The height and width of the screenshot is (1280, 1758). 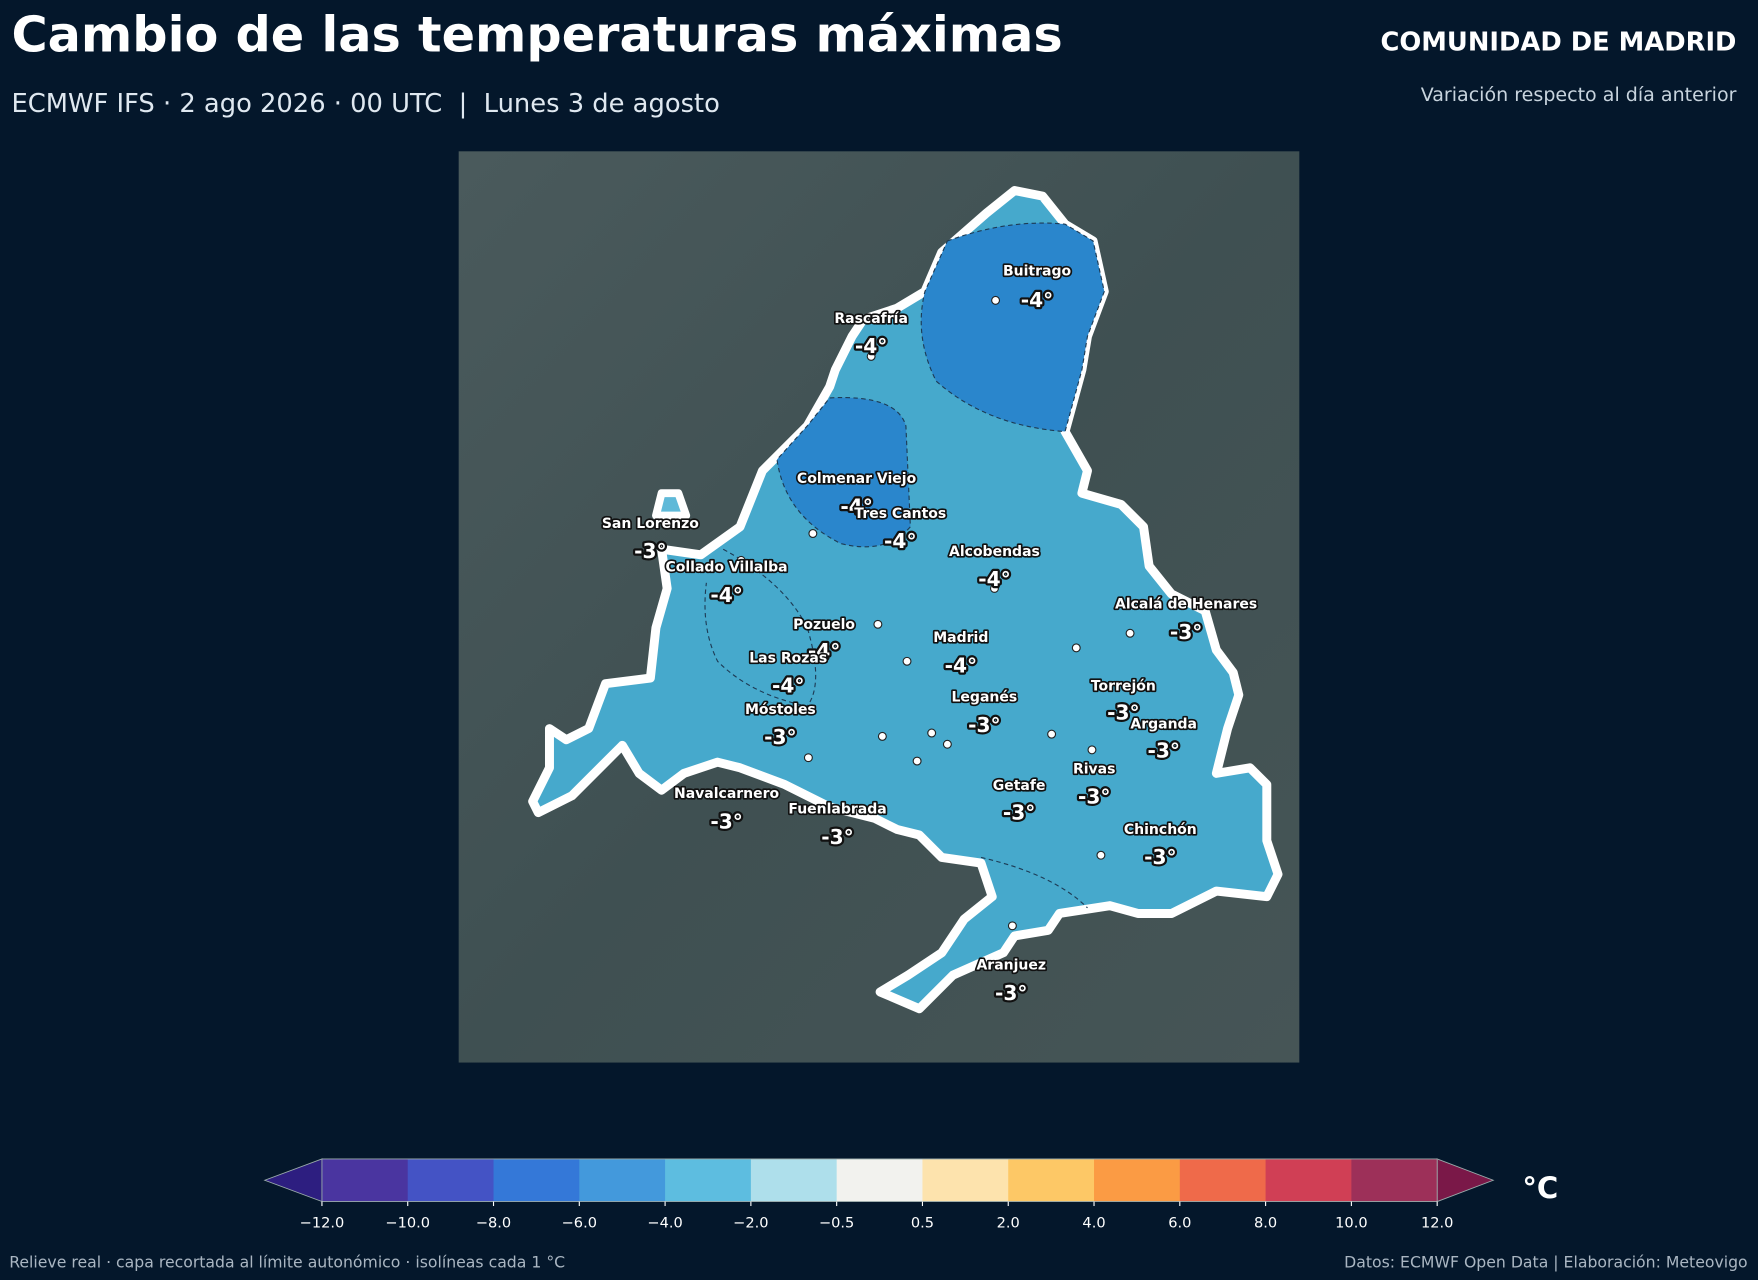 I want to click on city-name: Pozuelo, so click(x=824, y=625).